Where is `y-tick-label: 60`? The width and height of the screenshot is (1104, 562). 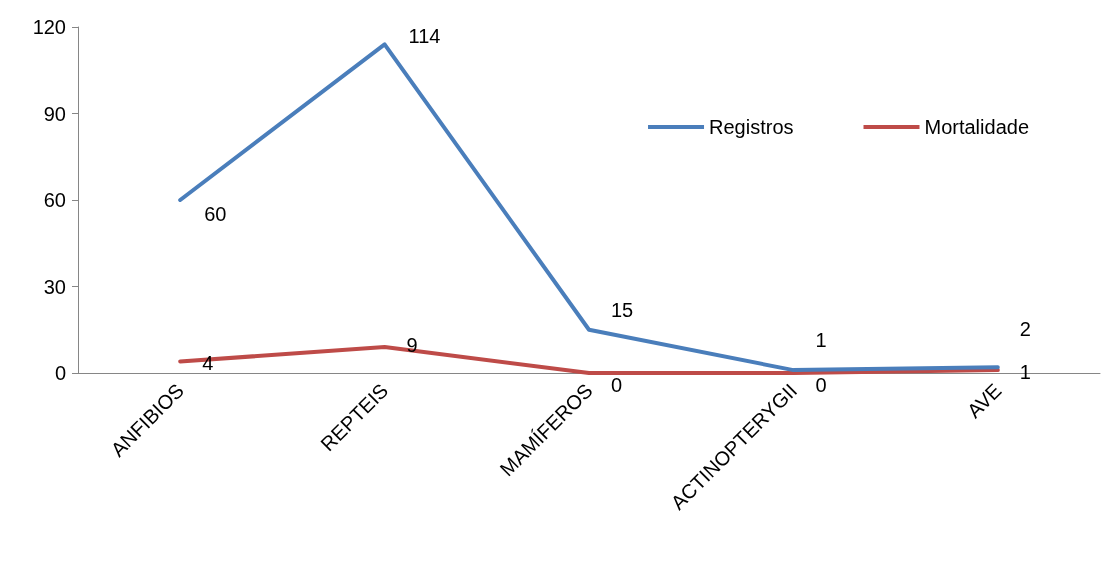
y-tick-label: 60 is located at coordinates (54, 200).